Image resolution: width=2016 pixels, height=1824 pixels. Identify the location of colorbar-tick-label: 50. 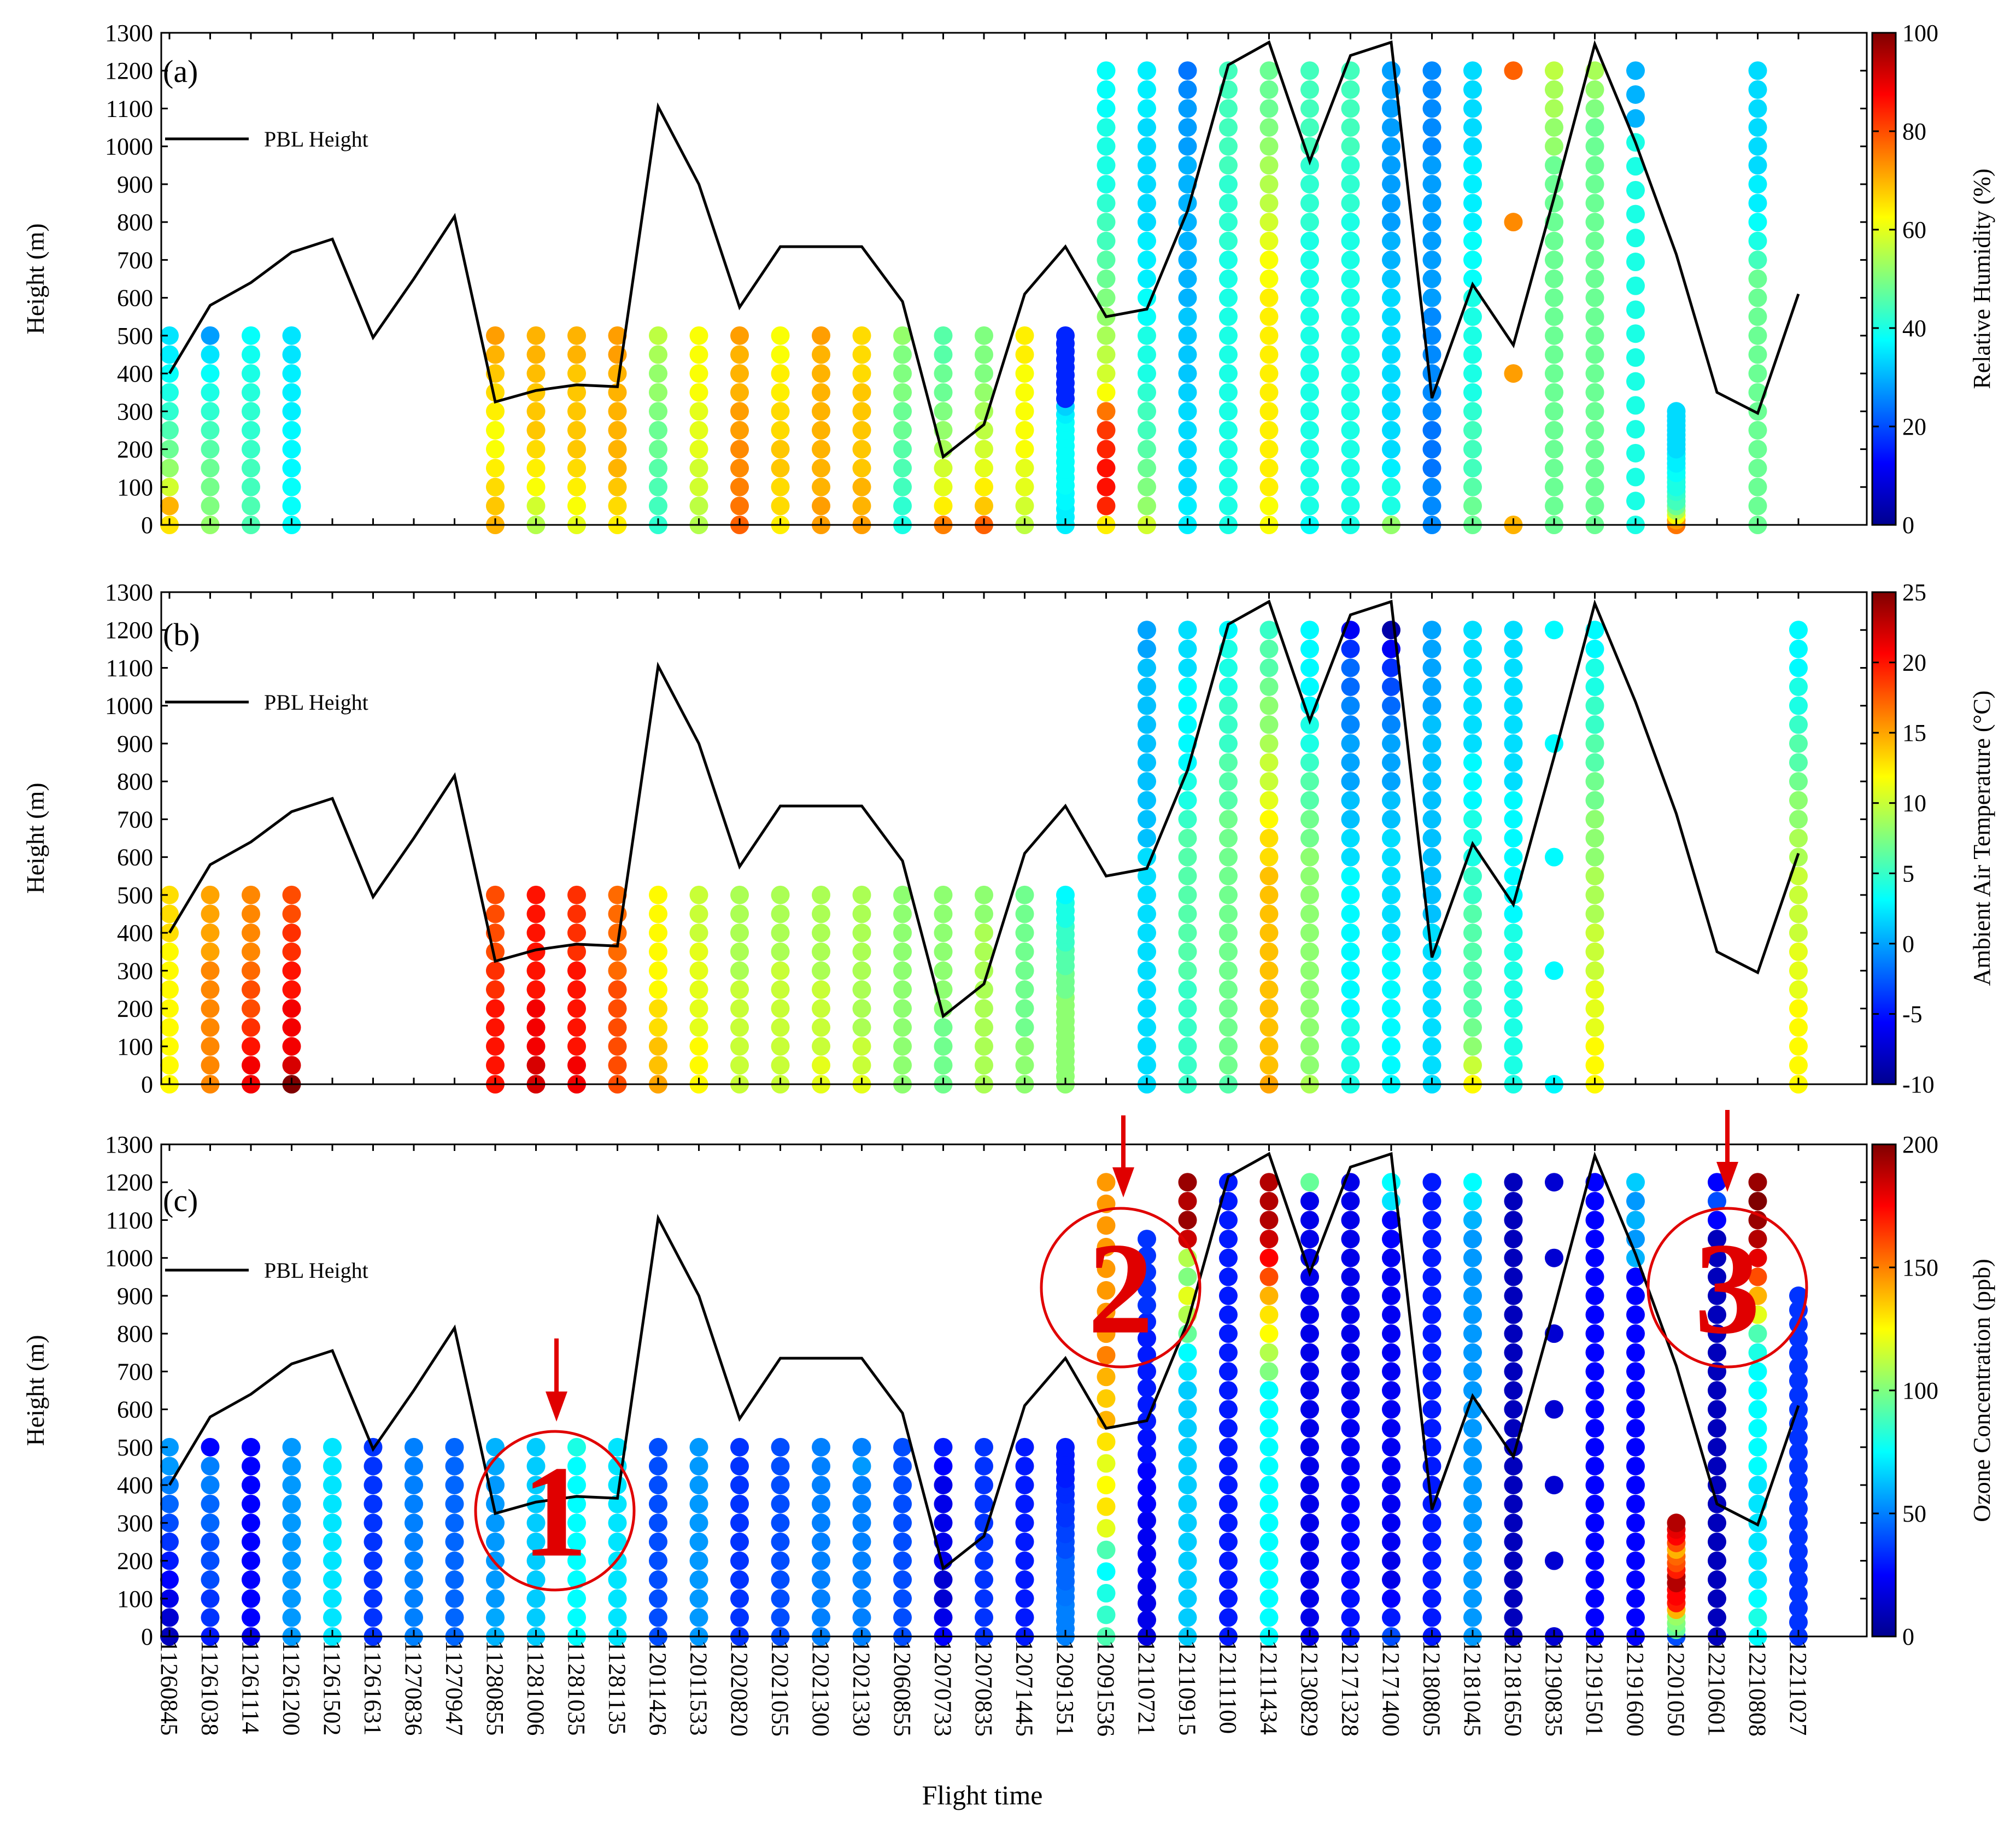
(1914, 1514).